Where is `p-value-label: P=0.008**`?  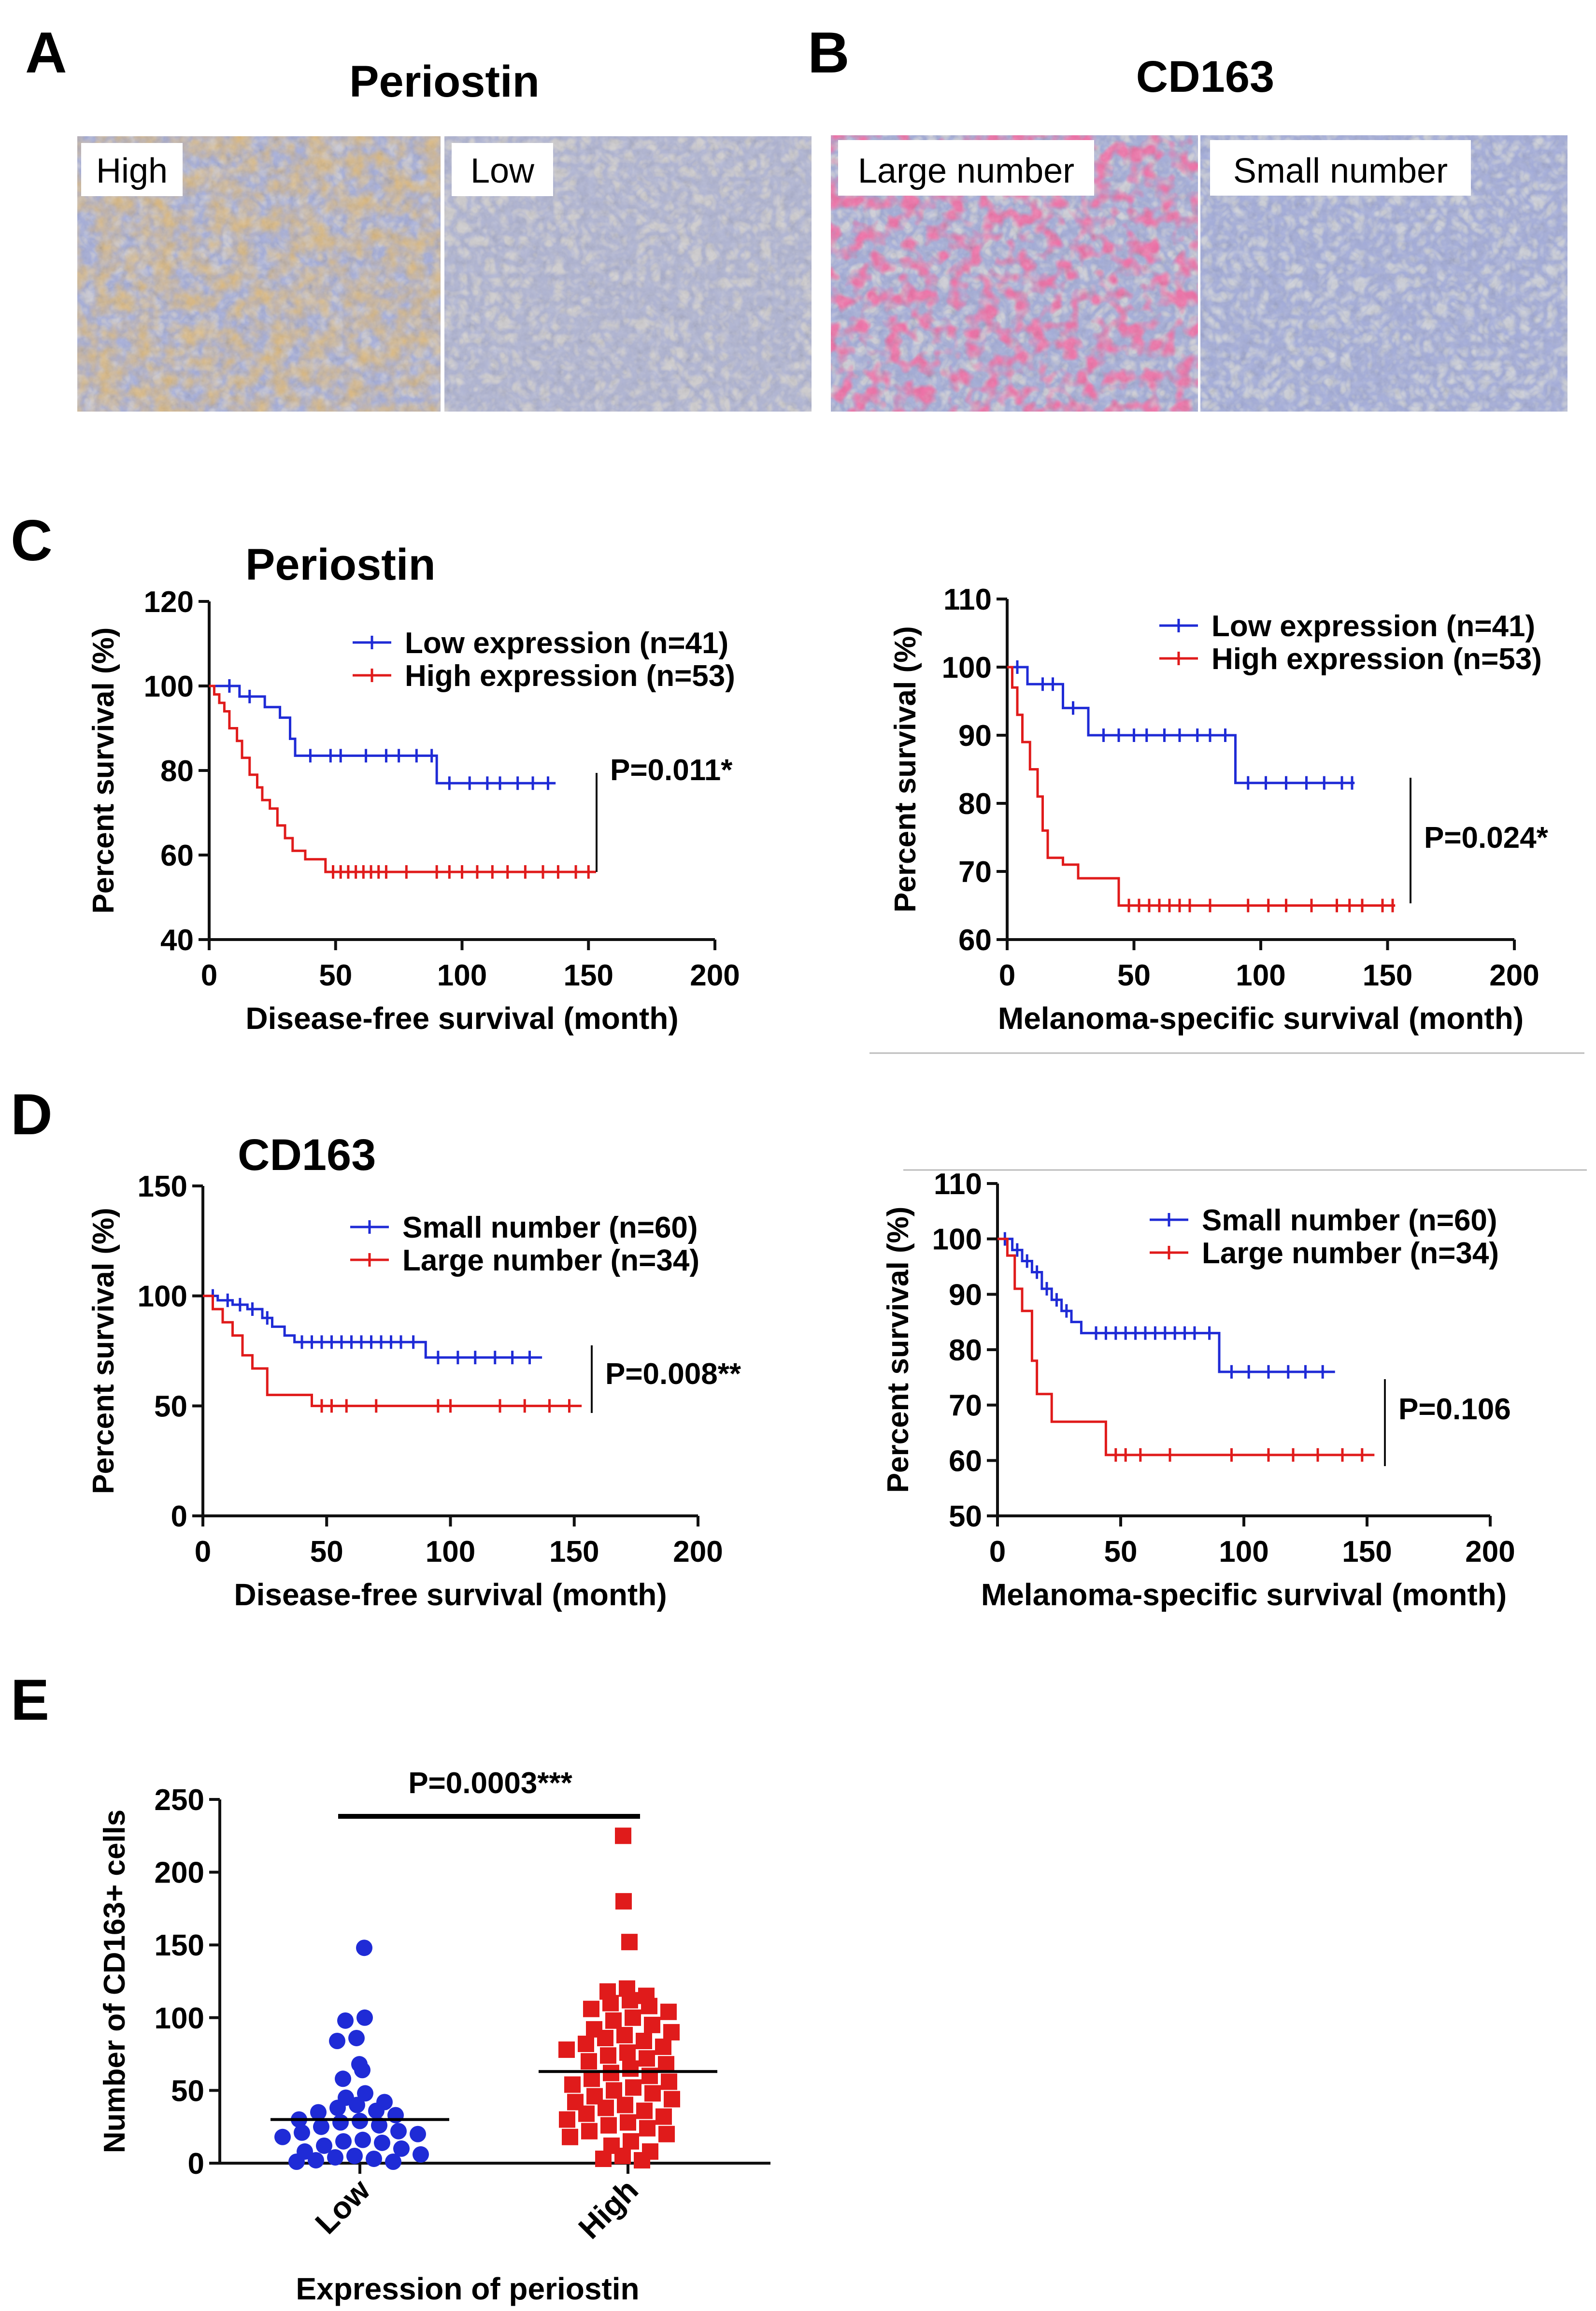
p-value-label: P=0.008** is located at coordinates (673, 1374).